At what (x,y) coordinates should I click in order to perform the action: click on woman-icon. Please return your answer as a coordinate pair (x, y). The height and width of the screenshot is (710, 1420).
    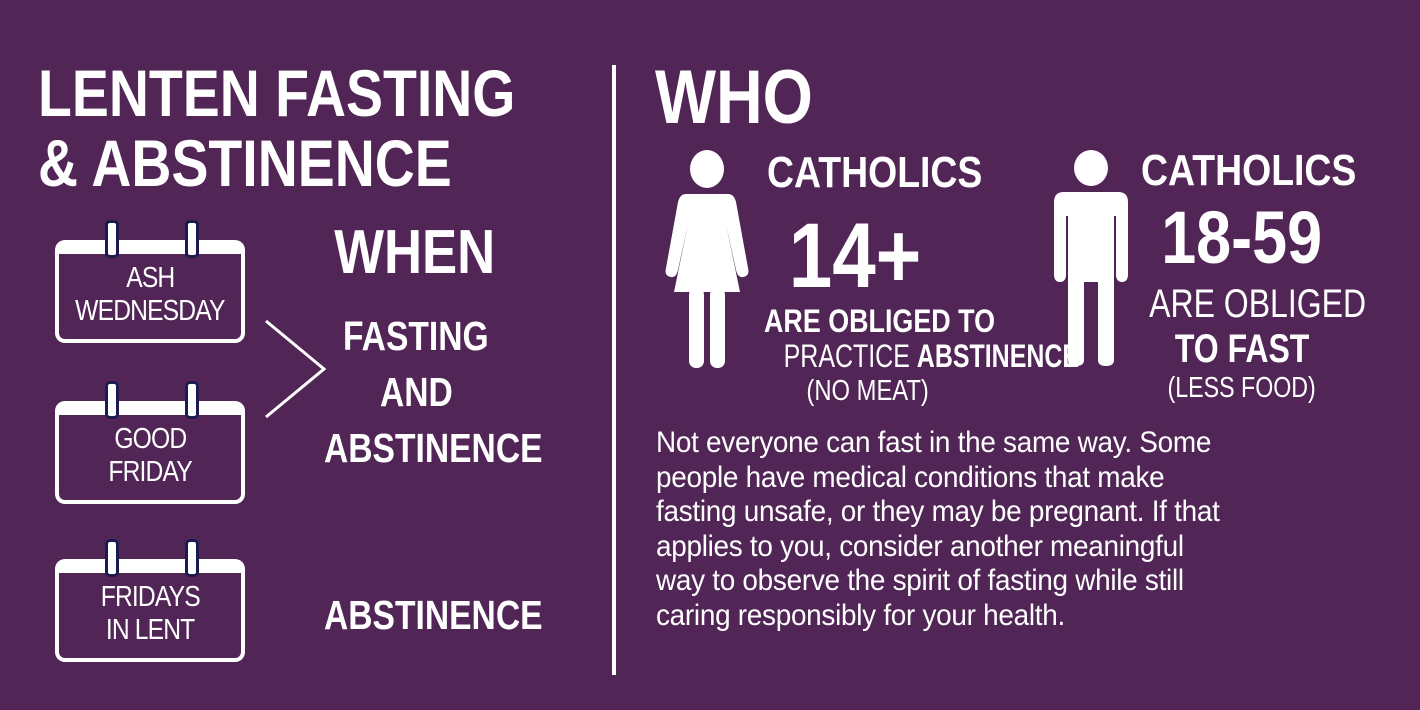
    Looking at the image, I should click on (707, 259).